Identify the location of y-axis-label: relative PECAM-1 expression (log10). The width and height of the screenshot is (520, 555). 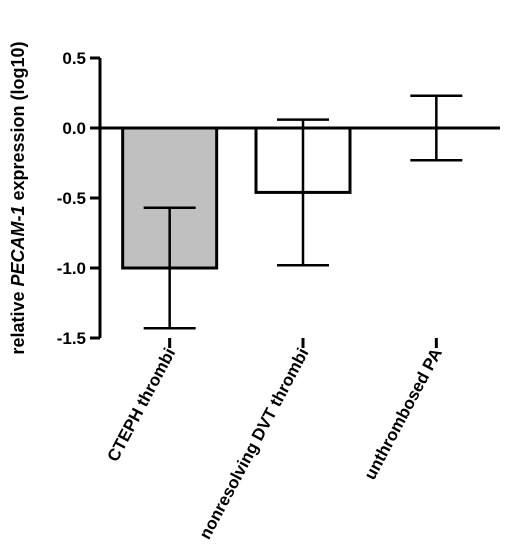
(18, 197).